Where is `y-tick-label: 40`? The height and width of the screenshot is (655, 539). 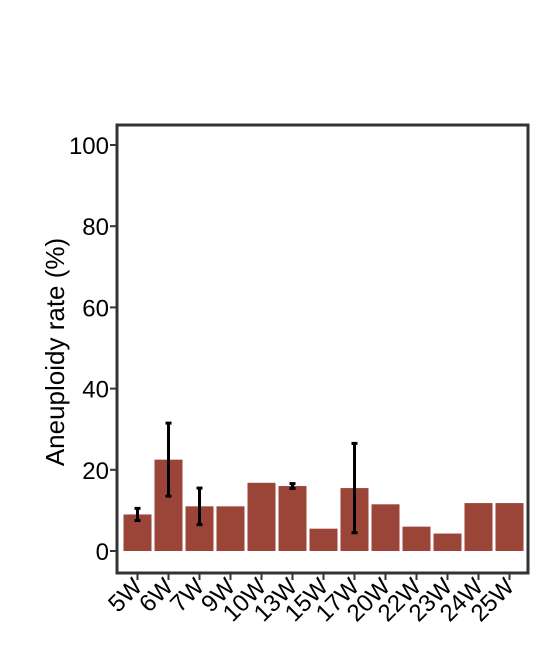 y-tick-label: 40 is located at coordinates (95, 390).